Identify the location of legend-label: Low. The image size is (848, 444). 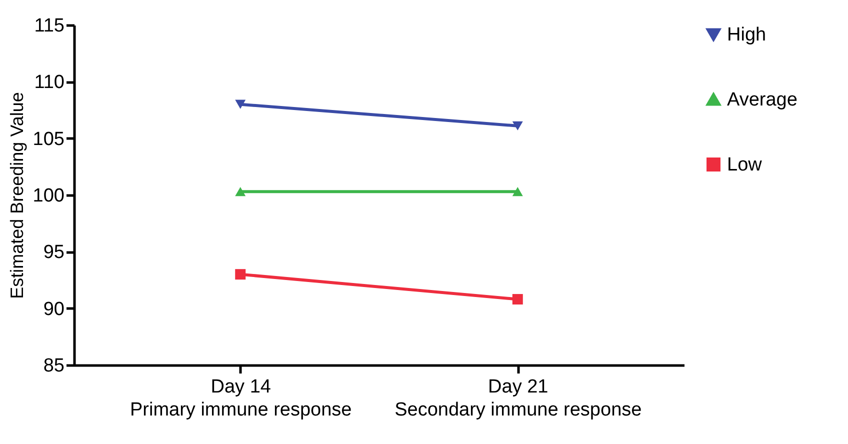
(744, 165).